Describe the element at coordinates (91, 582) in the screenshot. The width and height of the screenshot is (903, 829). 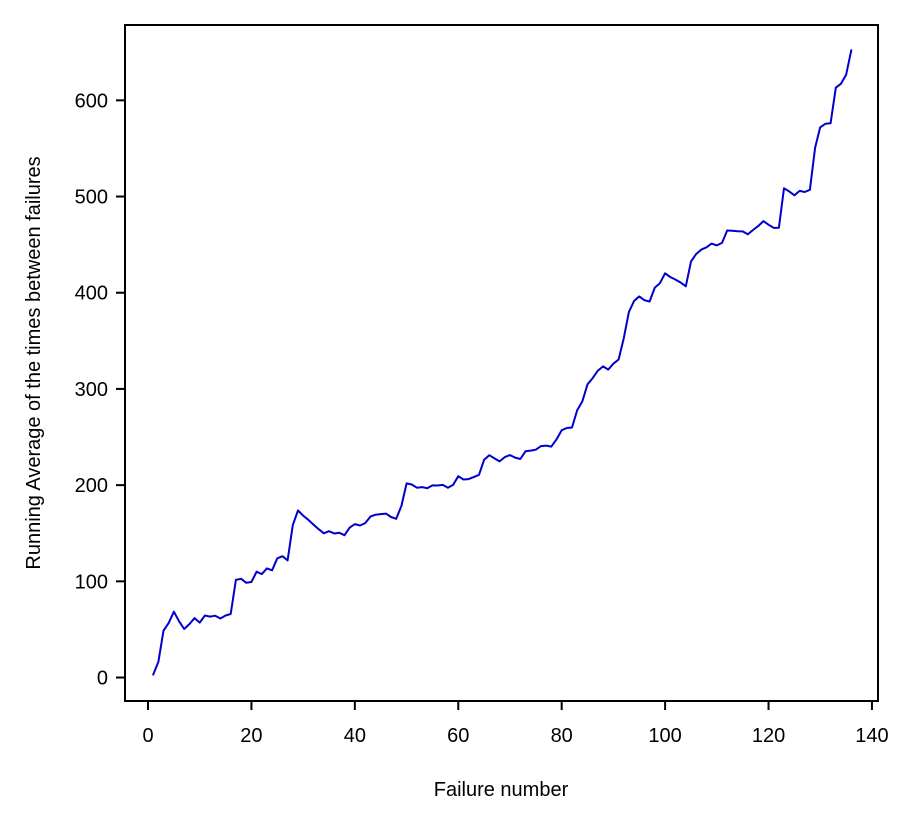
I see `y-axis-tick-label: 100` at that location.